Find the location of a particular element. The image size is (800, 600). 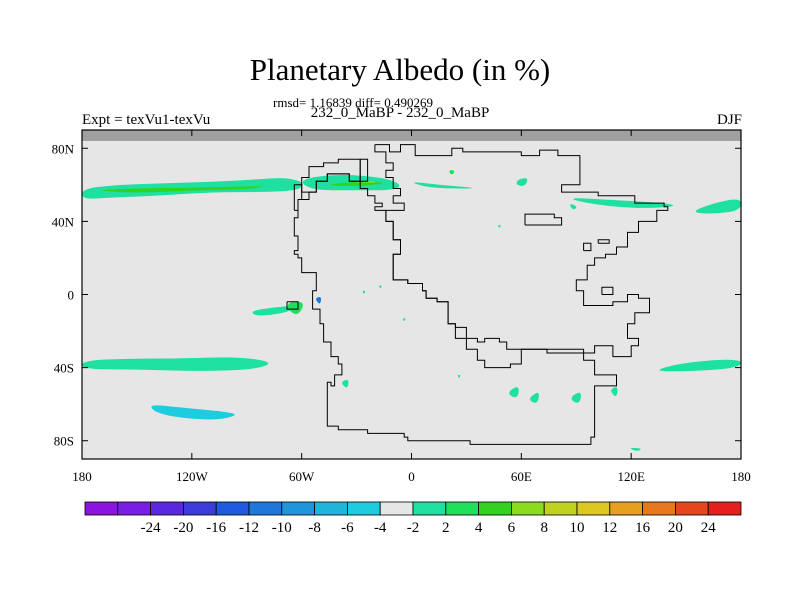

colorbar-label: -12 is located at coordinates (249, 528).